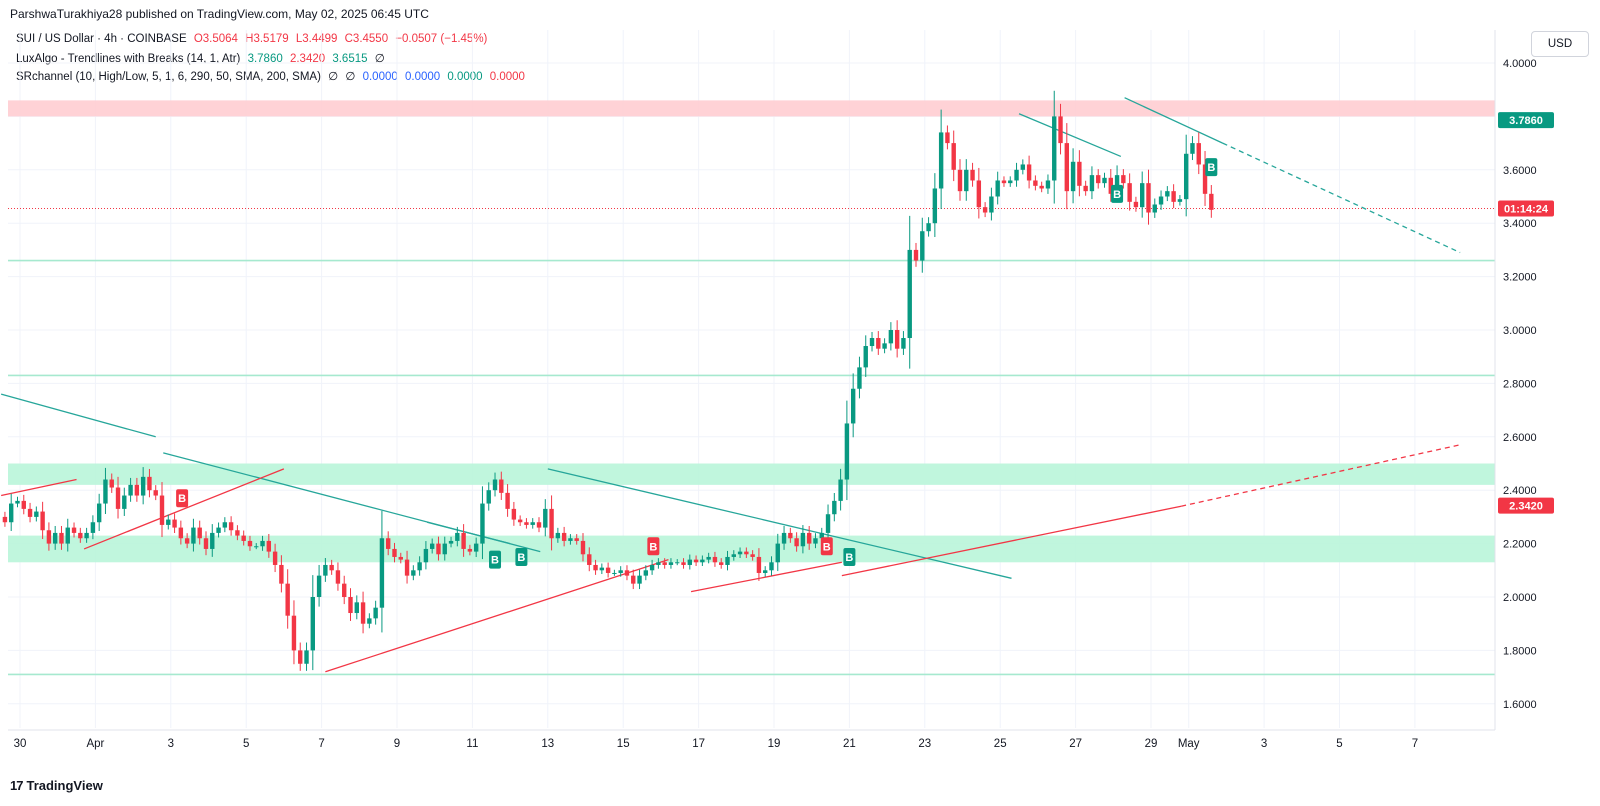 The image size is (1600, 806). Describe the element at coordinates (1520, 491) in the screenshot. I see `y-tick-label: 2.4000` at that location.